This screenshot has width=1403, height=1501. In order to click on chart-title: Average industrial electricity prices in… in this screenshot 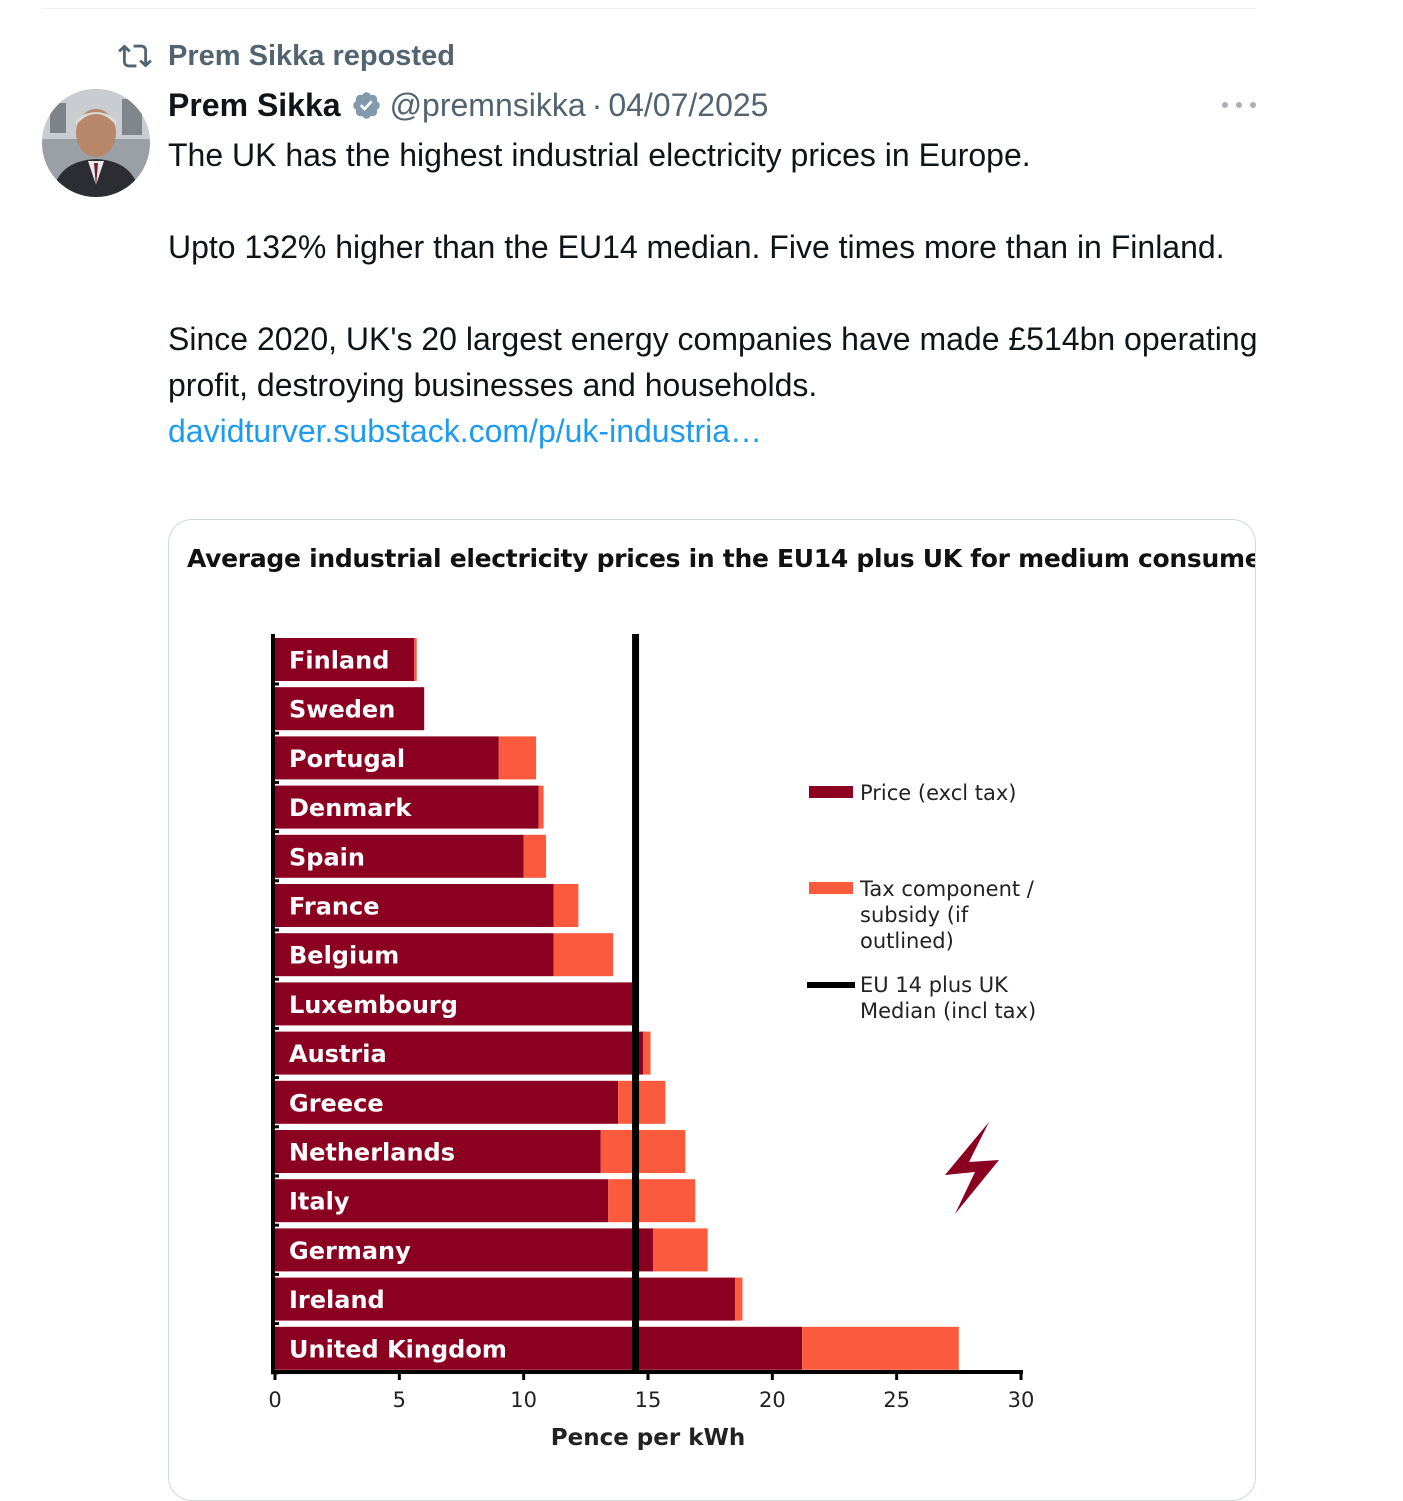, I will do `click(721, 558)`.